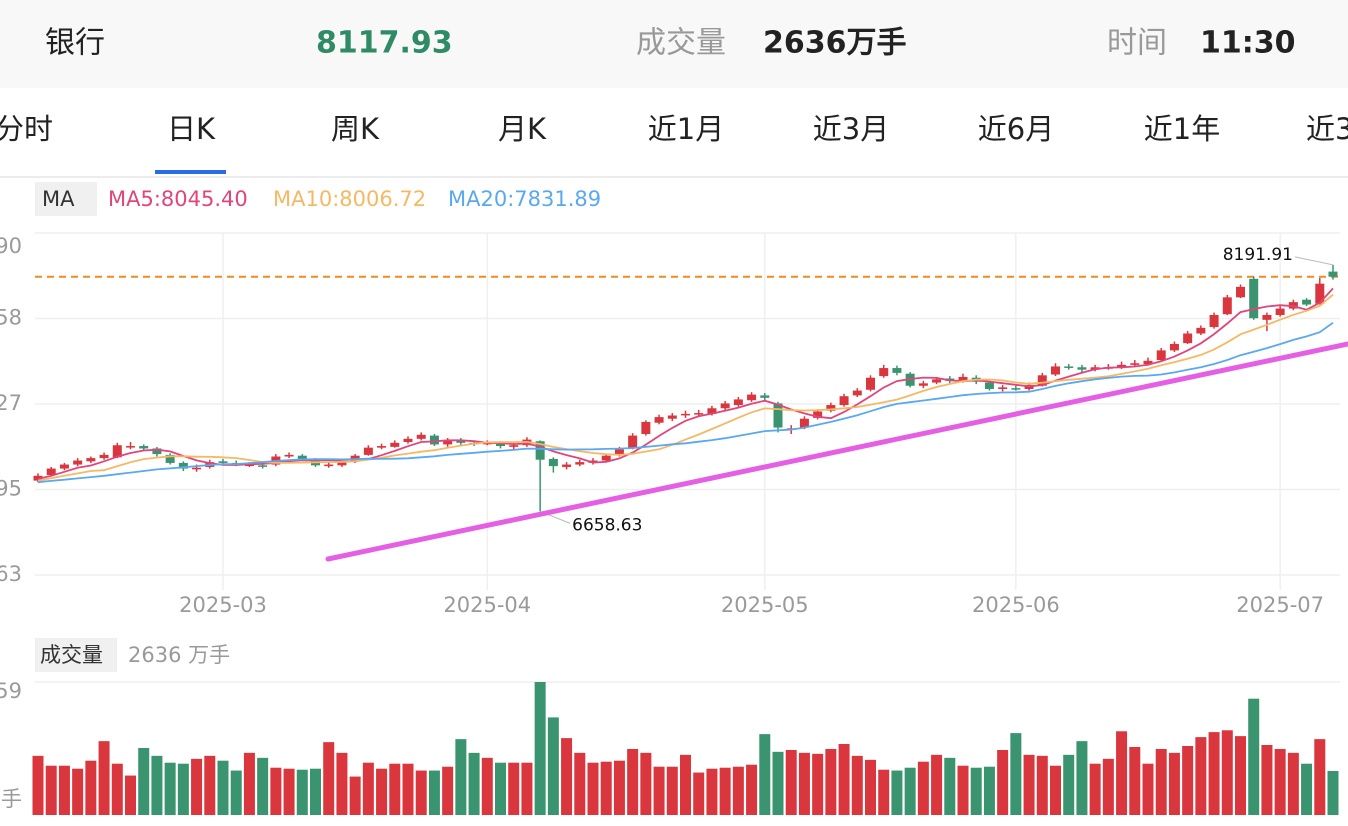 Image resolution: width=1348 pixels, height=826 pixels. What do you see at coordinates (522, 129) in the screenshot?
I see `tab: 月K` at bounding box center [522, 129].